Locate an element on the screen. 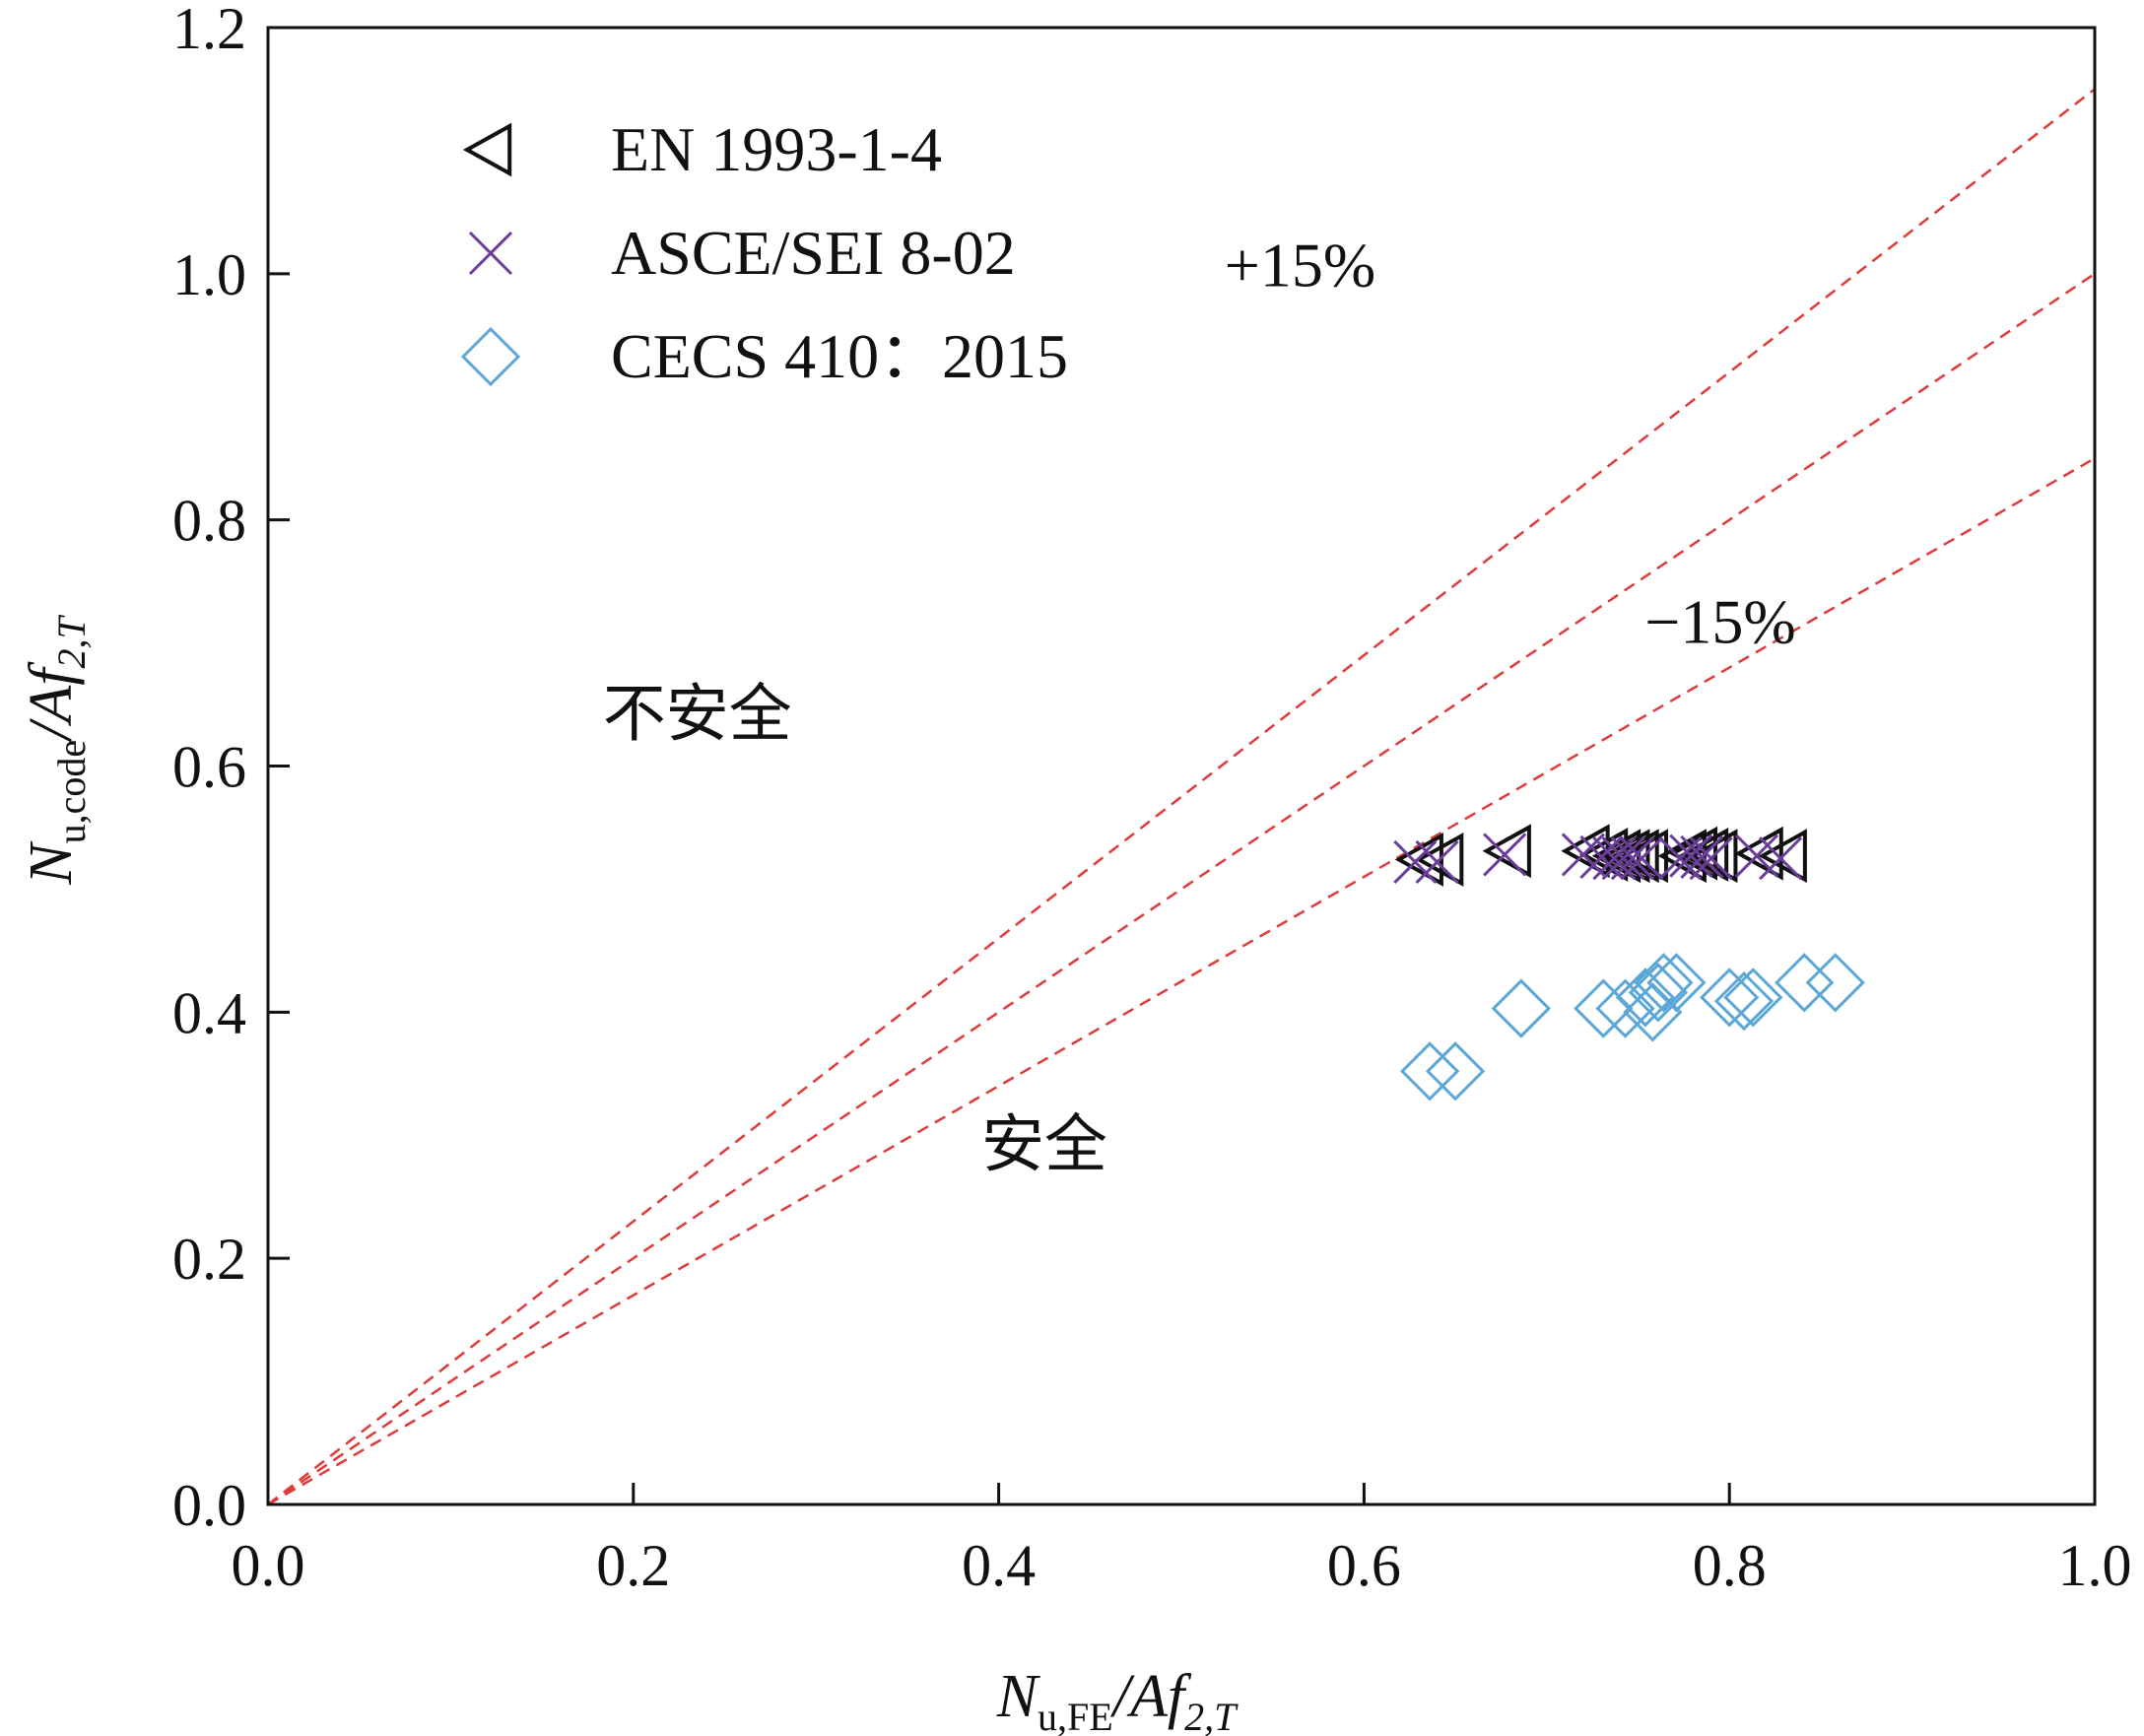 The height and width of the screenshot is (1736, 2144). x-tick-label: 0.0 is located at coordinates (269, 1565).